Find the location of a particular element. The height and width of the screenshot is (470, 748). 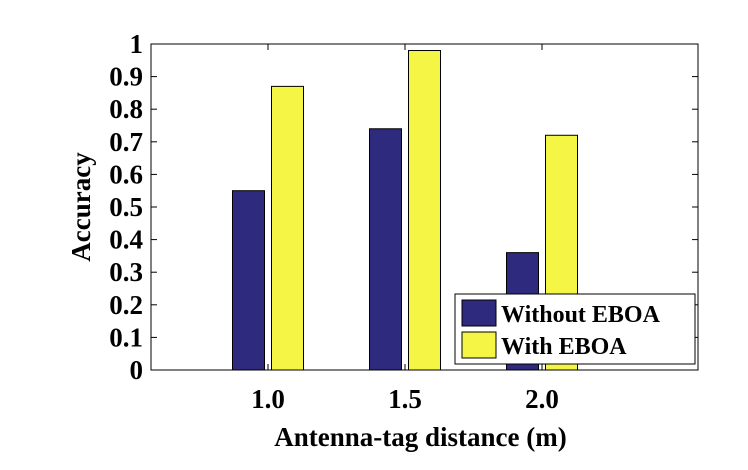

bar-without-eboa-1.0 is located at coordinates (248, 280).